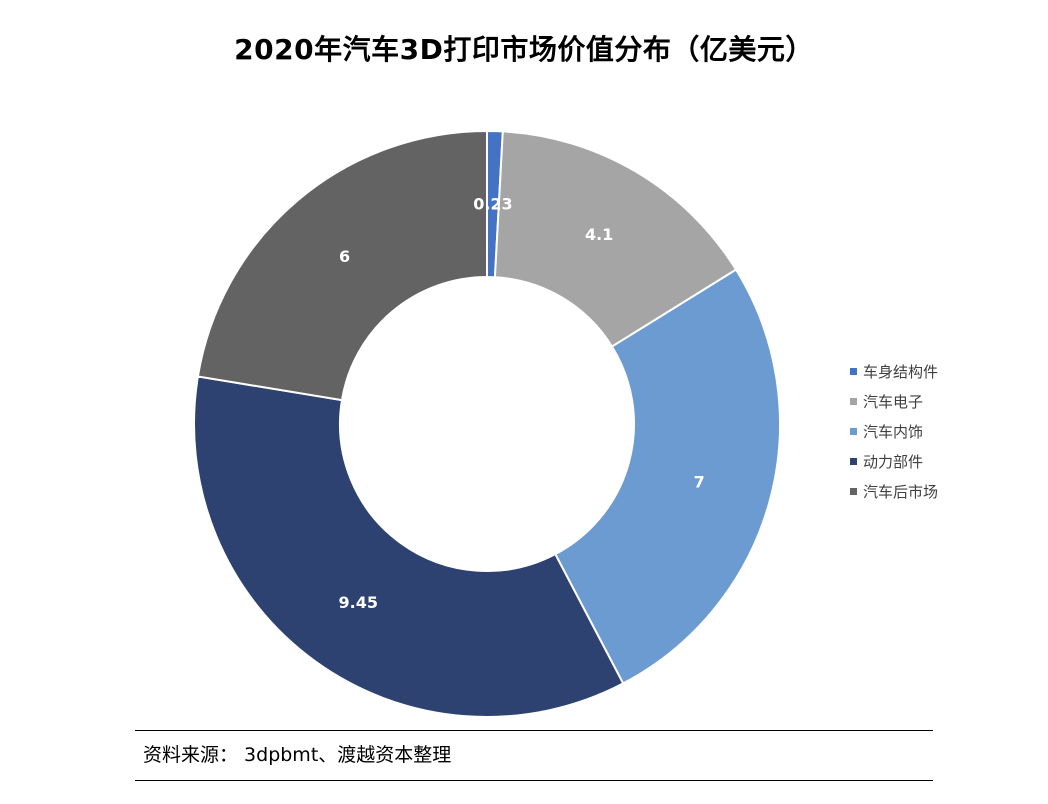 Image resolution: width=1048 pixels, height=804 pixels. What do you see at coordinates (667, 476) in the screenshot?
I see `donut-slice-interior` at bounding box center [667, 476].